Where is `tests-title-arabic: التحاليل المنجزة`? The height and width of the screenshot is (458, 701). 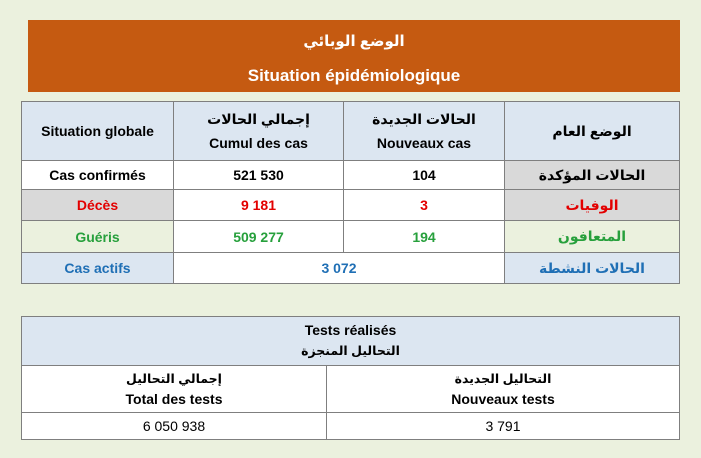 tests-title-arabic: التحاليل المنجزة is located at coordinates (350, 351).